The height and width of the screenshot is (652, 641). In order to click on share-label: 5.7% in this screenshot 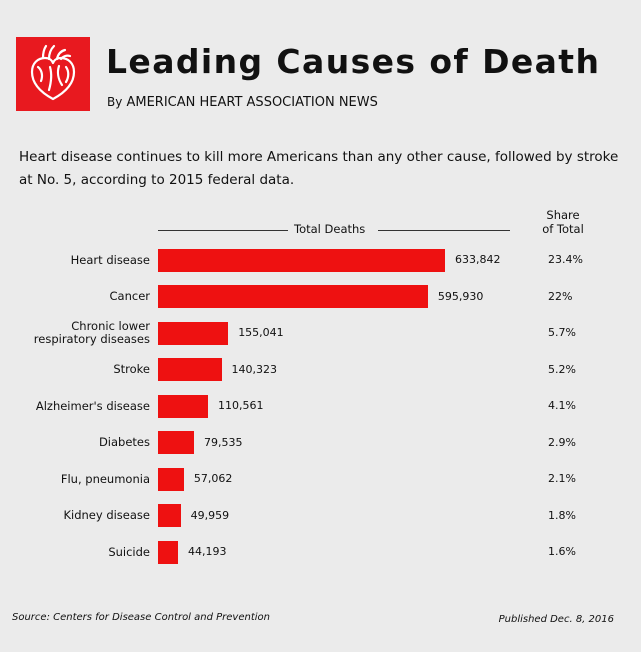, I will do `click(562, 332)`.